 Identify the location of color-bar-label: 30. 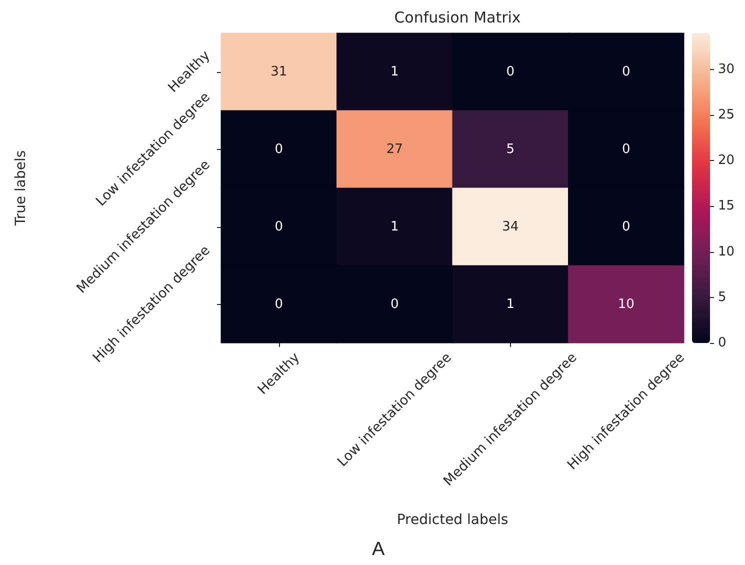
(726, 69).